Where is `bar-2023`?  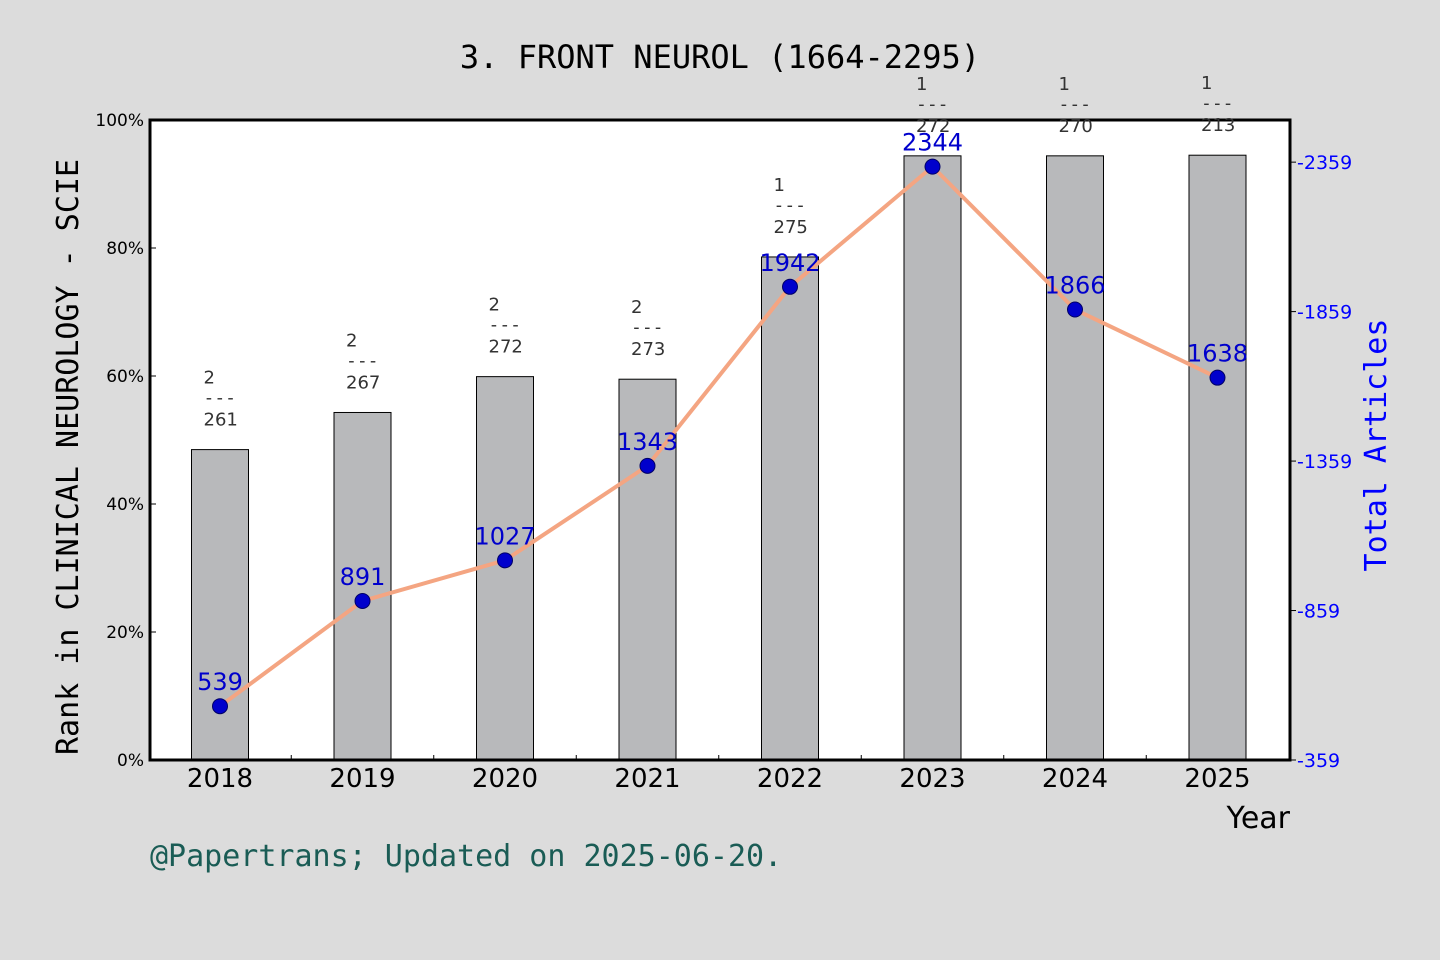
bar-2023 is located at coordinates (932, 458).